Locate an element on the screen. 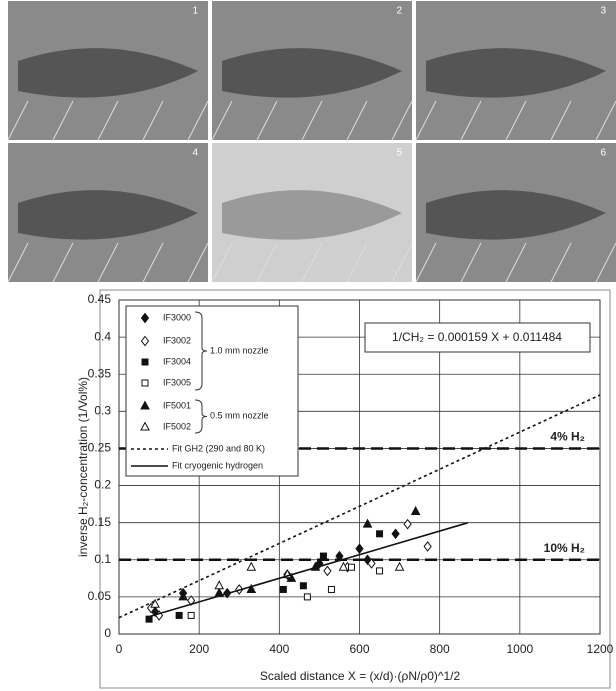  y-tick-label: 0 is located at coordinates (107, 633).